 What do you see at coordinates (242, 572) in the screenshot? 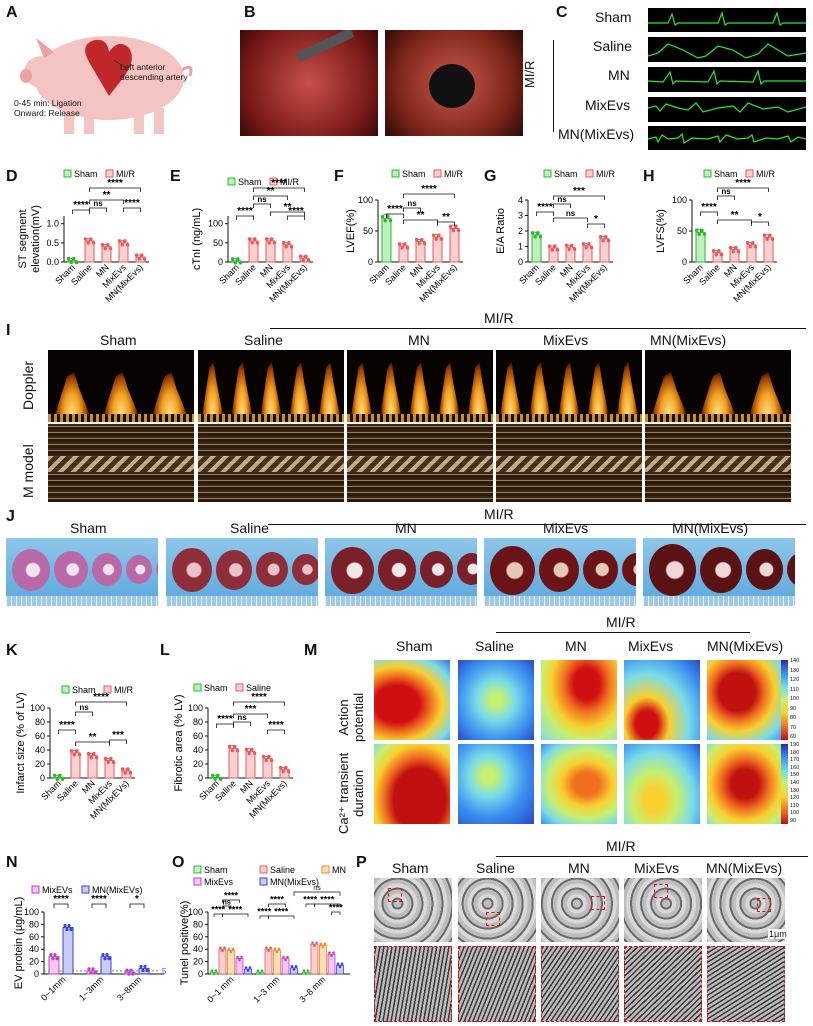
I see `heart-slice-image` at bounding box center [242, 572].